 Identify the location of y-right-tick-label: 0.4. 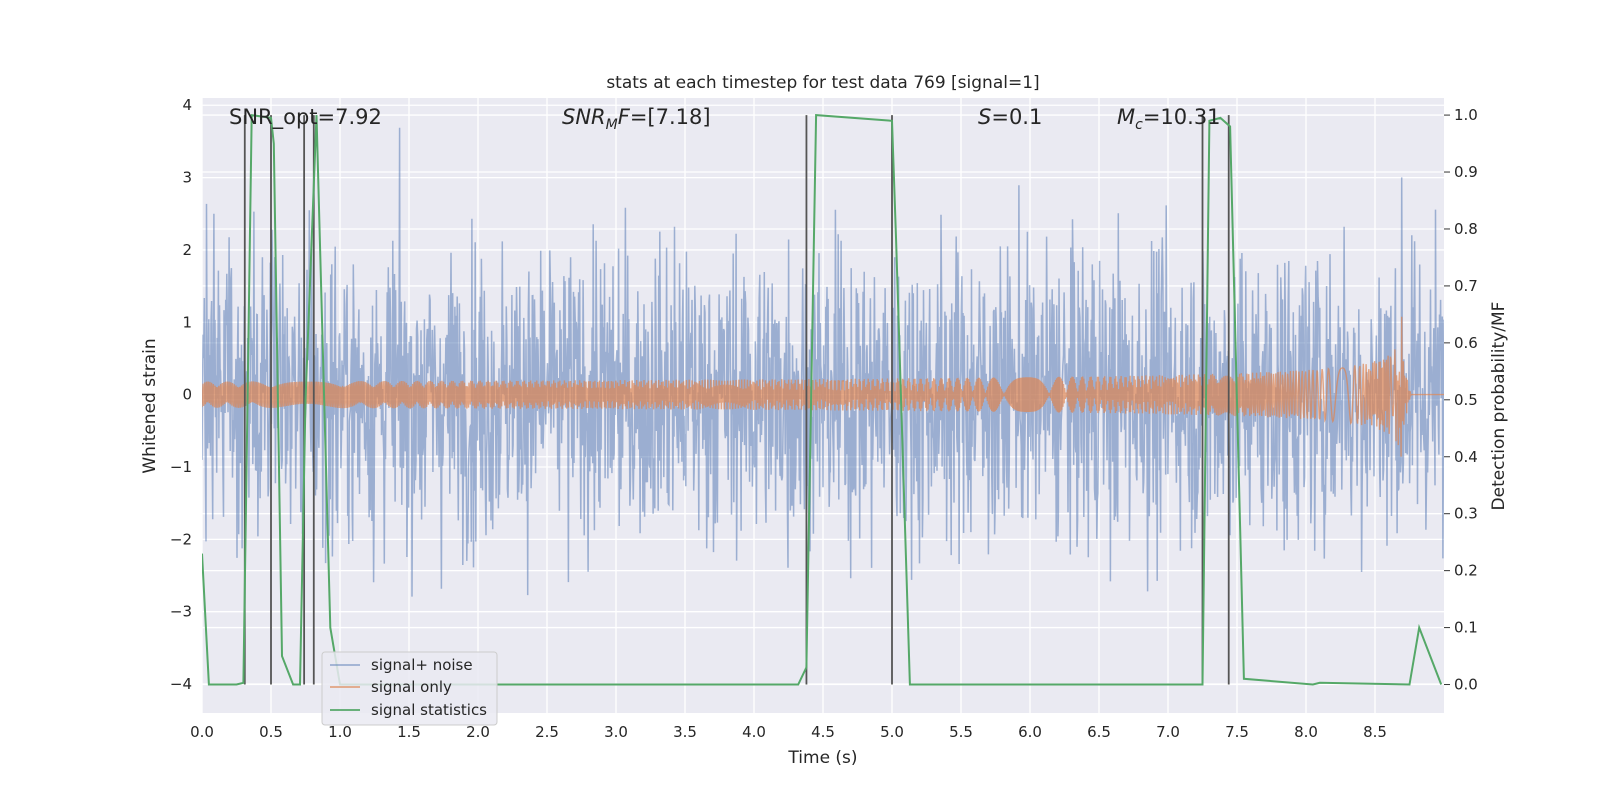
(1466, 457).